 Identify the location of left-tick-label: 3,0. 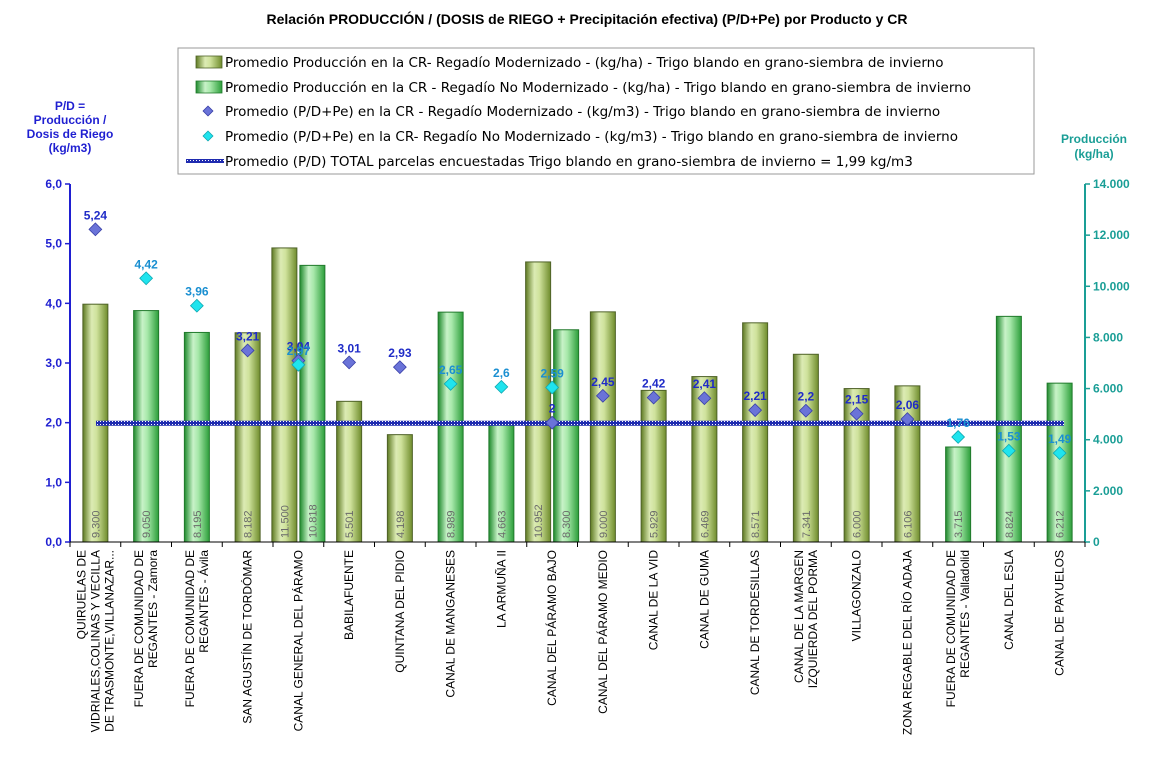
(53, 363).